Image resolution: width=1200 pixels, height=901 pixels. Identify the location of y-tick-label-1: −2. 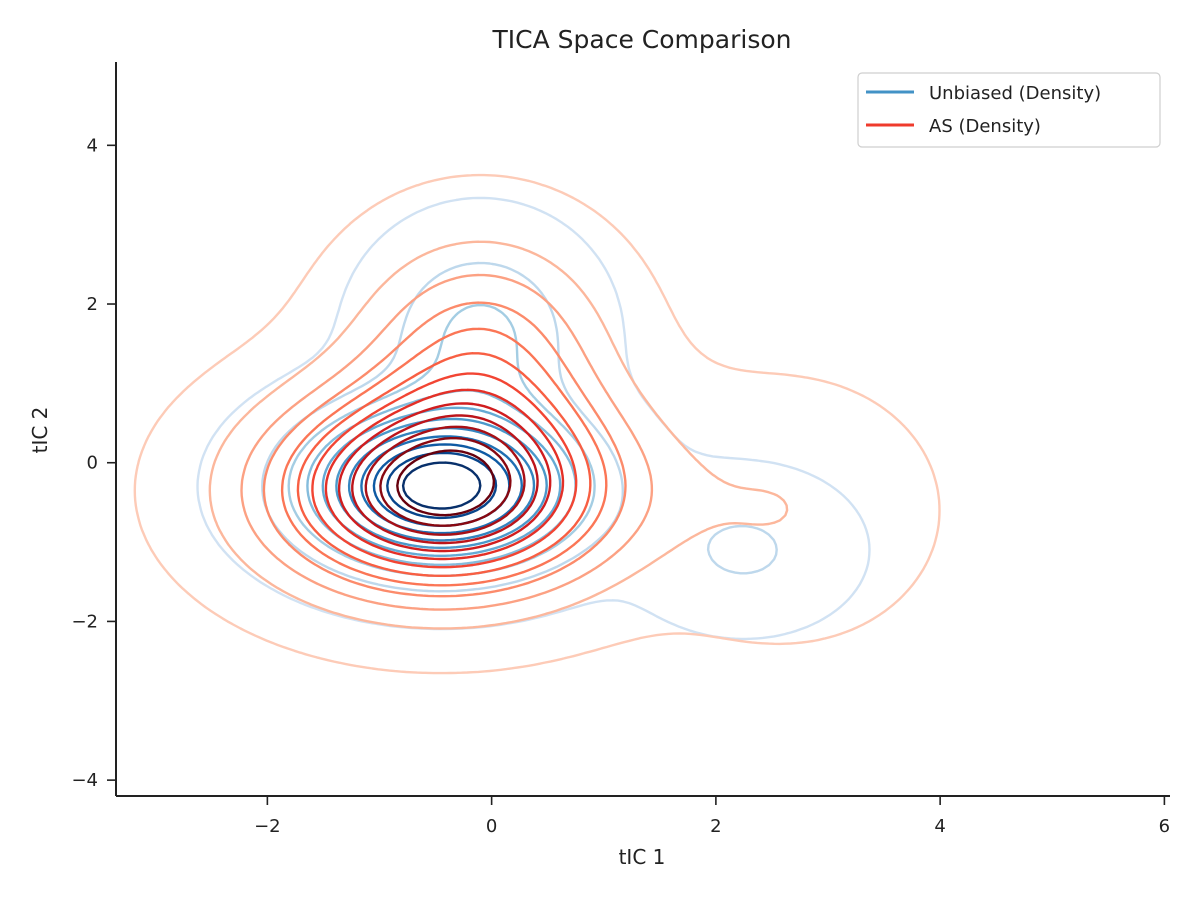
(84, 621).